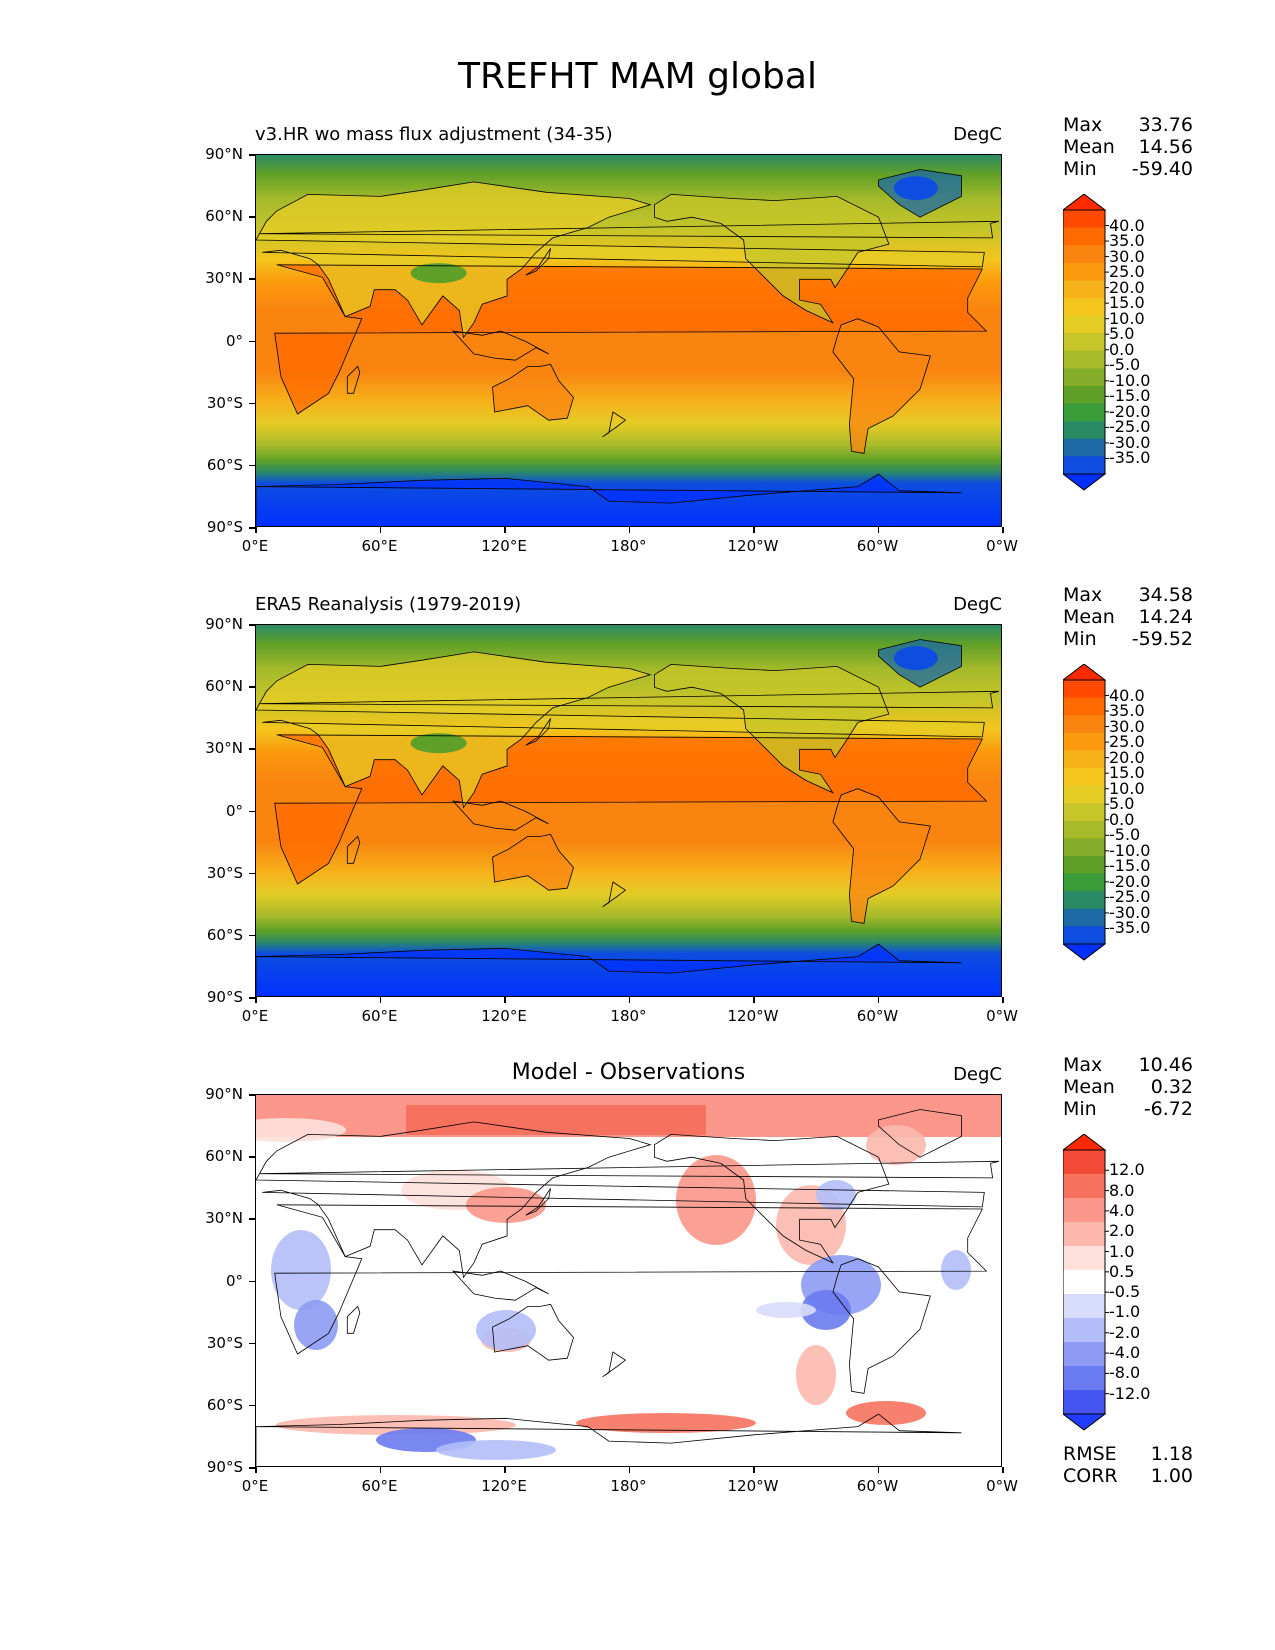 Image resolution: width=1275 pixels, height=1650 pixels. Describe the element at coordinates (1125, 1292) in the screenshot. I see `colorbar-tick-label: -0.5` at that location.